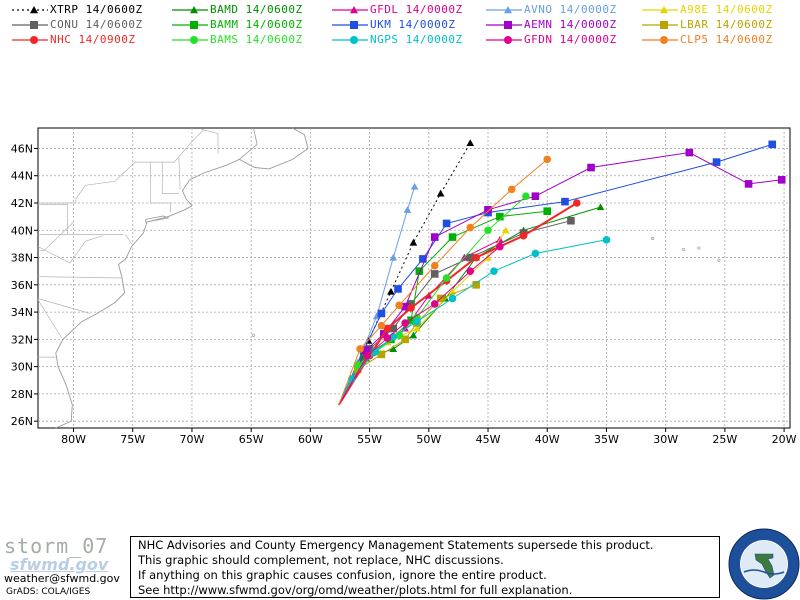 This screenshot has width=800, height=600. Describe the element at coordinates (22, 421) in the screenshot. I see `y-tick-label: 26N` at that location.